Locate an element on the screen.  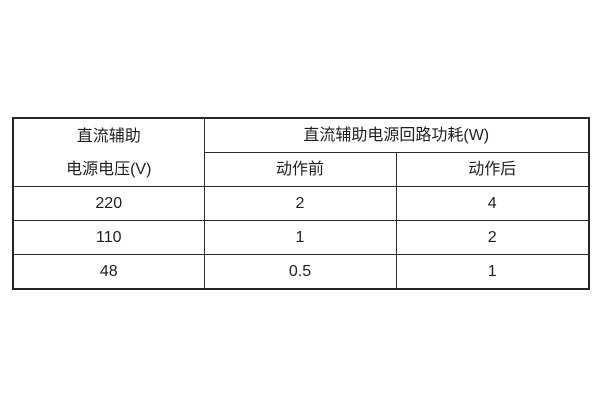
voltage-header-line1: 直流辅助 is located at coordinates (108, 136).